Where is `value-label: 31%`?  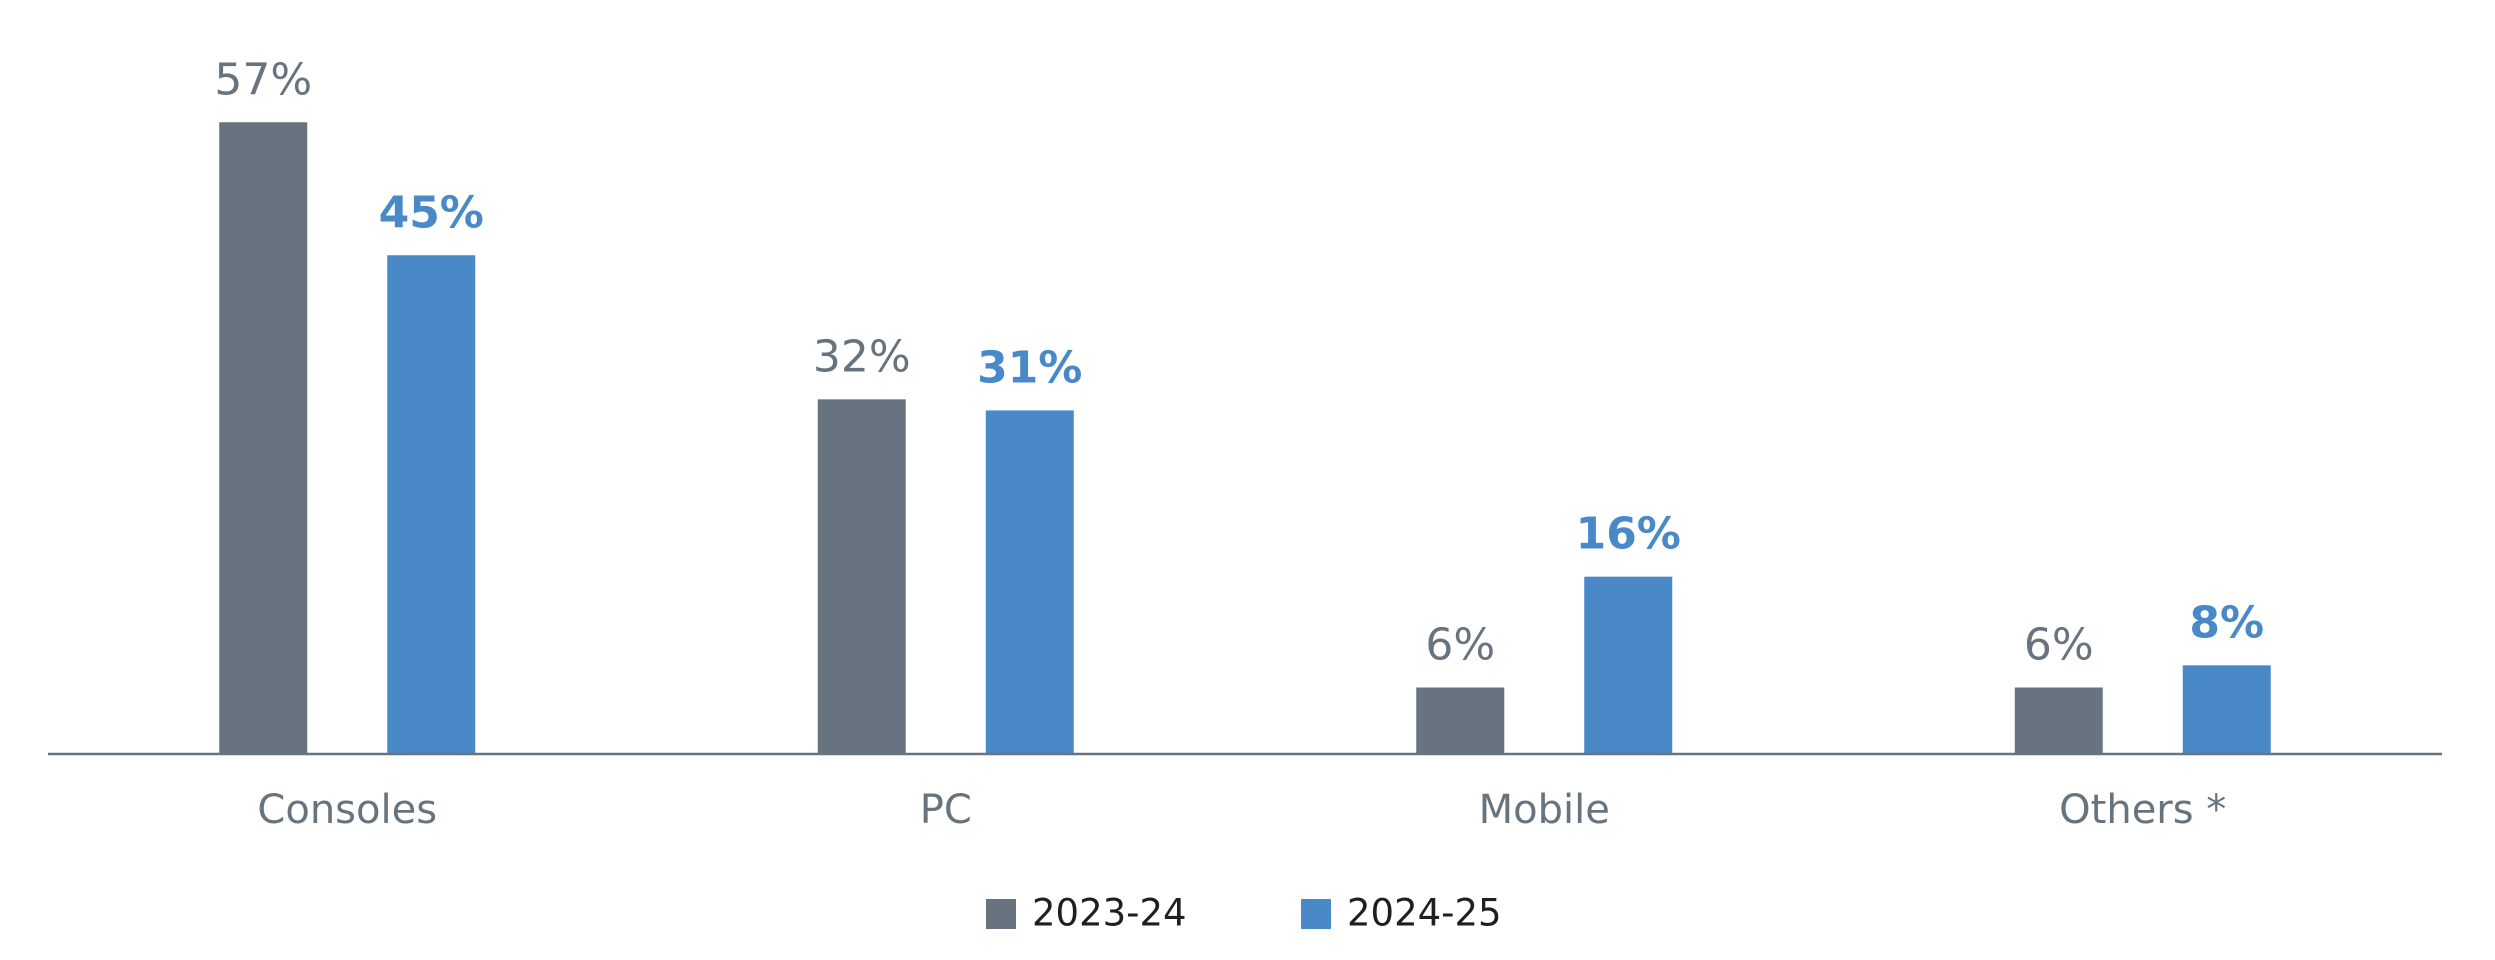 value-label: 31% is located at coordinates (1029, 367).